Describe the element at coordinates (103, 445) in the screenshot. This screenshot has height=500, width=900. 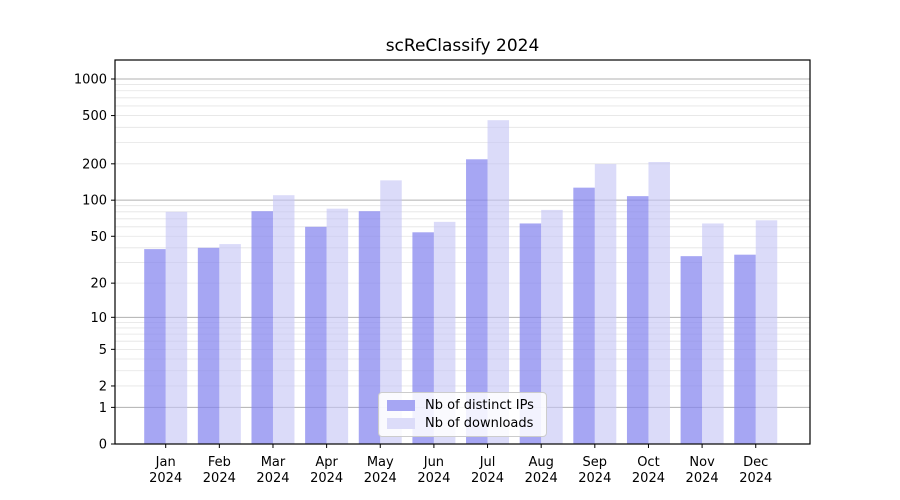
I see `y-axis-tick-label: 0` at that location.